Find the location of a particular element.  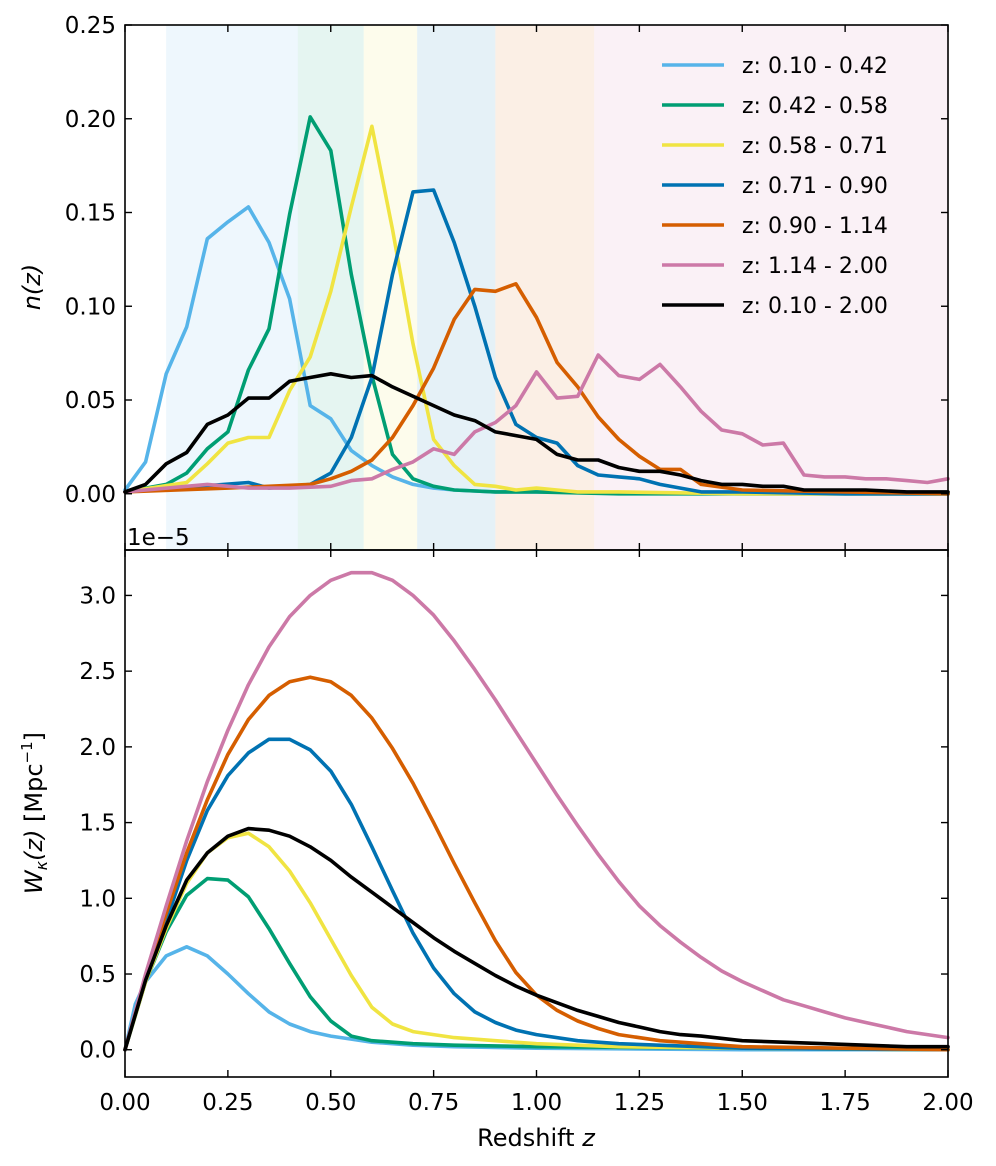

bottom-ytick-label: 1.5 is located at coordinates (97, 824).